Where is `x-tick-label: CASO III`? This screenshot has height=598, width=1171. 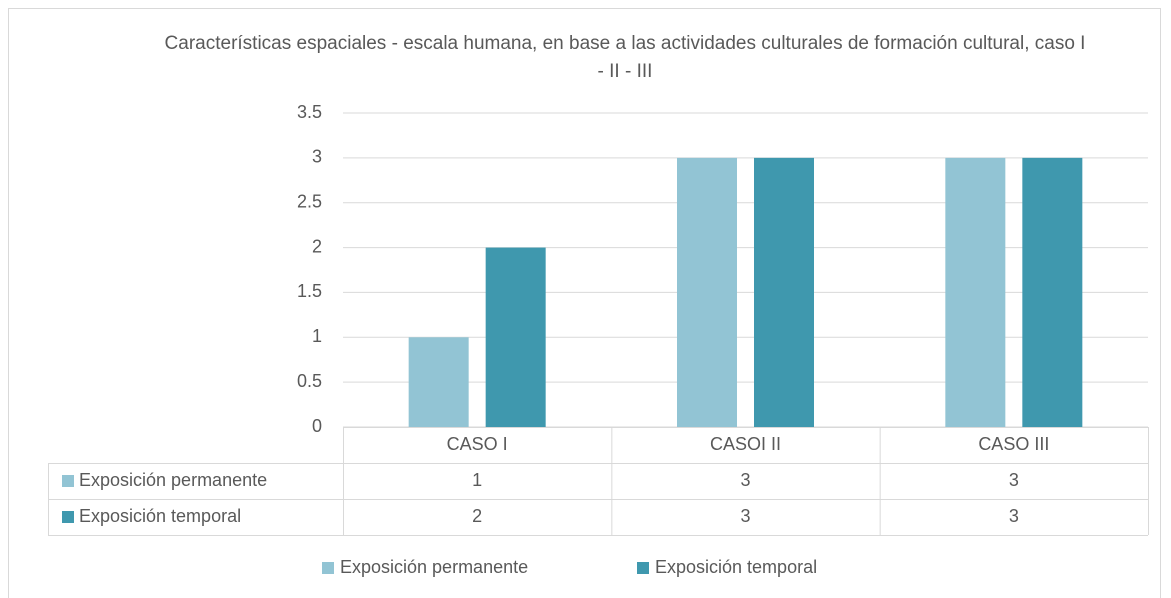 x-tick-label: CASO III is located at coordinates (1013, 444).